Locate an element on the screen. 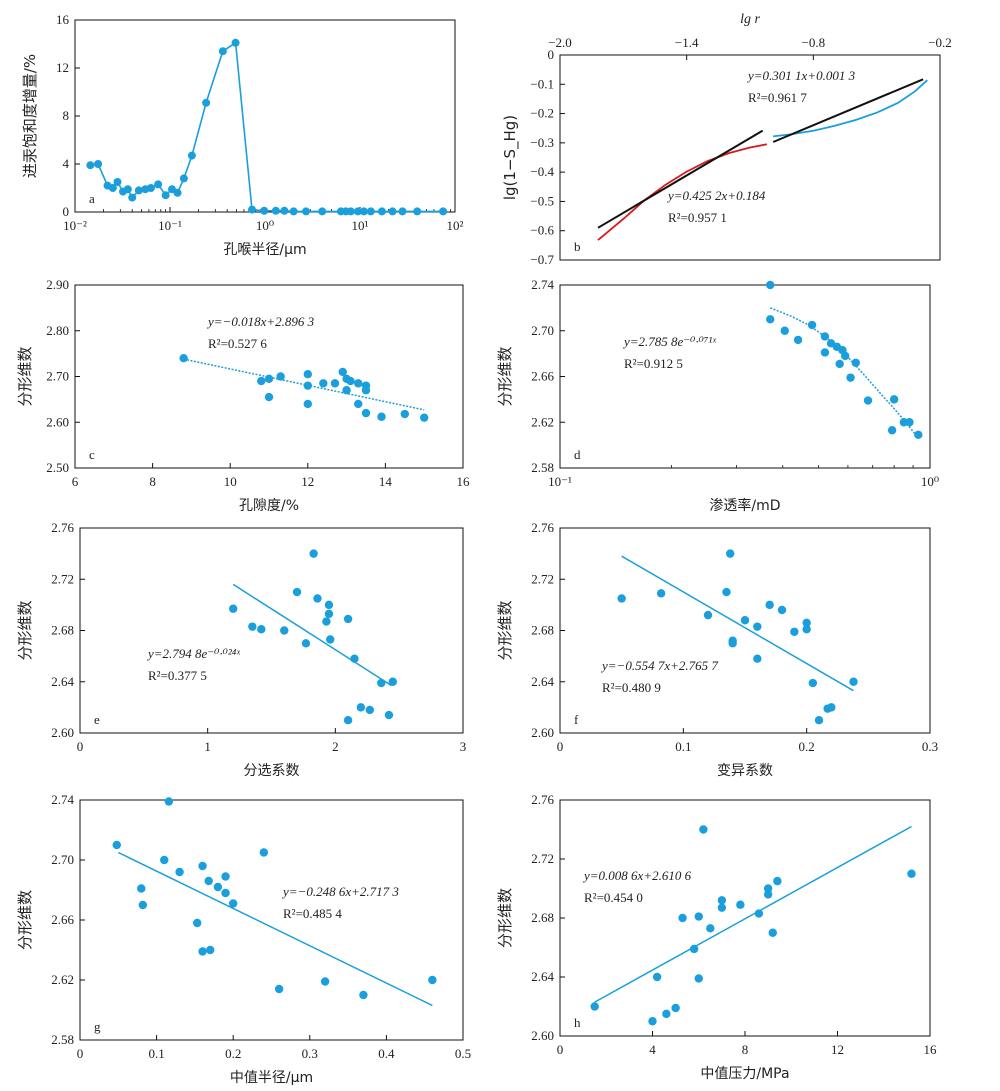  fit-line-g is located at coordinates (275, 929).